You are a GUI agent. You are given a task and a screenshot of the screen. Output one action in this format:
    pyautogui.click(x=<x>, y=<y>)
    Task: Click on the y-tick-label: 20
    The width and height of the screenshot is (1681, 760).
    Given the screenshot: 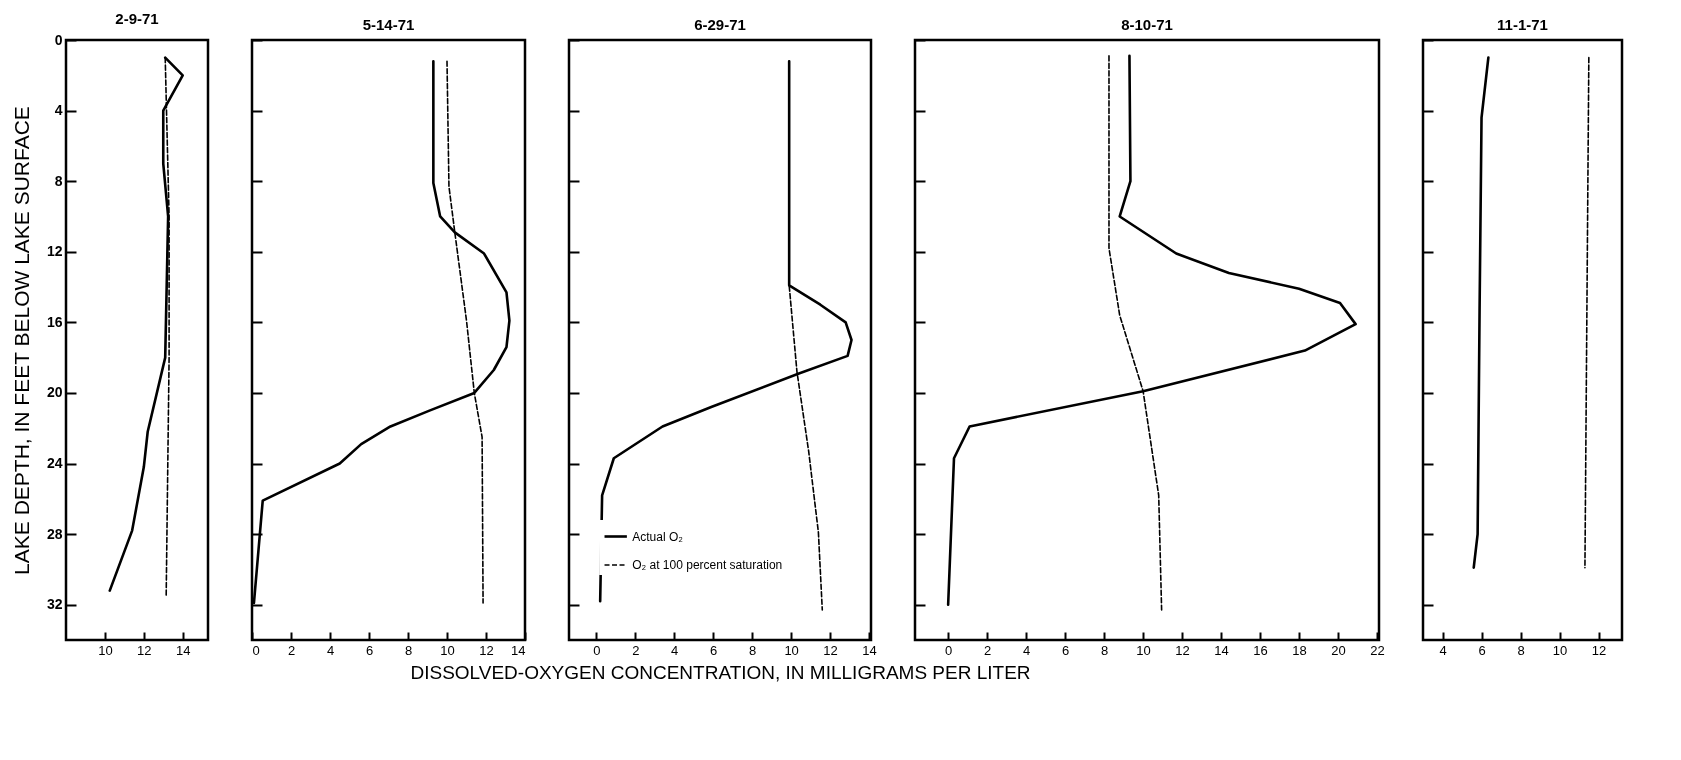 What is the action you would take?
    pyautogui.click(x=54, y=392)
    